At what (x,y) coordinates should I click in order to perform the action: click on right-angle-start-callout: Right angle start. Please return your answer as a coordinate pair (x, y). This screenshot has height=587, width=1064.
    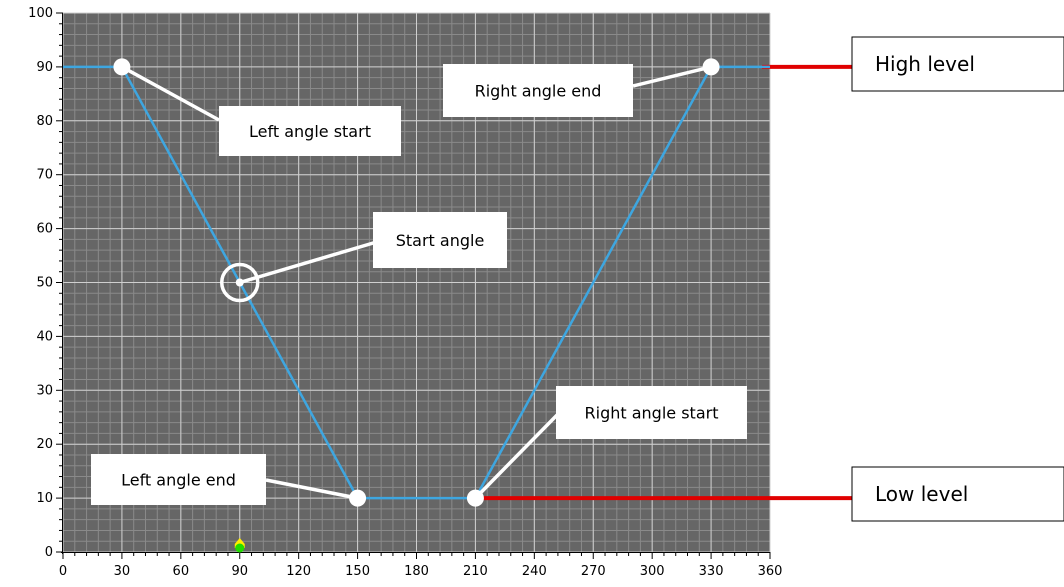
    Looking at the image, I should click on (651, 412).